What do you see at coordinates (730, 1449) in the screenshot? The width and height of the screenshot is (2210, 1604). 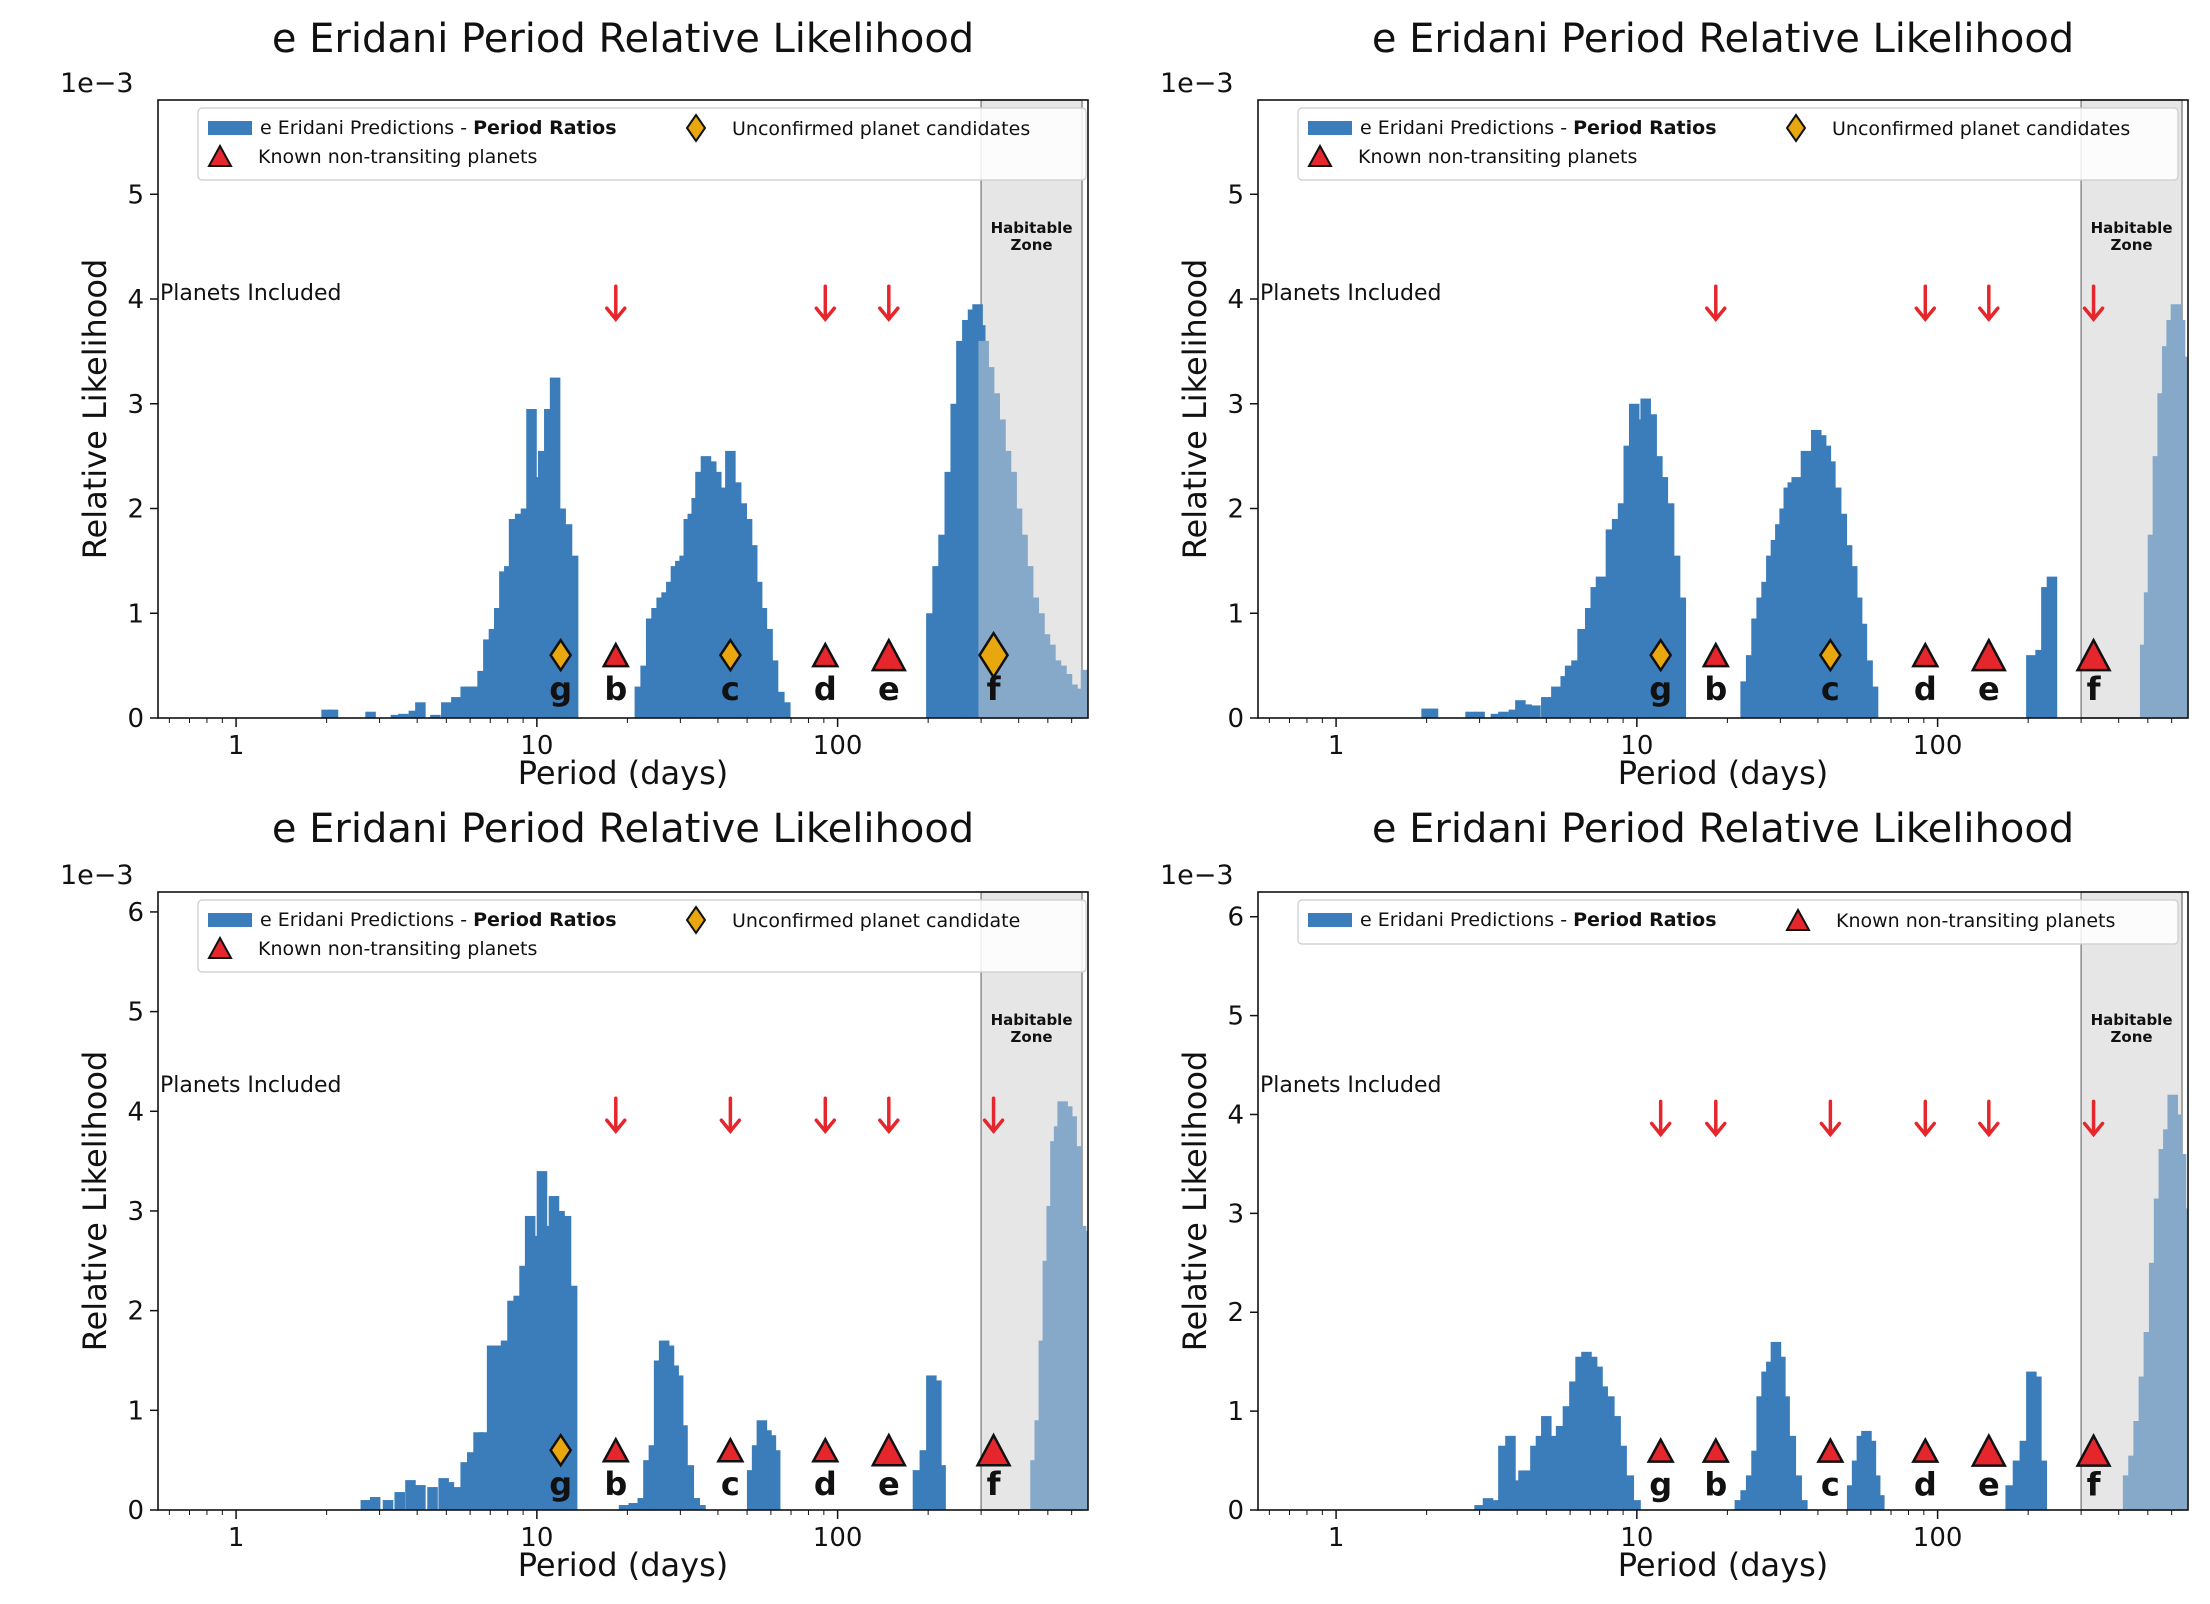 I see `planet-marker-c` at bounding box center [730, 1449].